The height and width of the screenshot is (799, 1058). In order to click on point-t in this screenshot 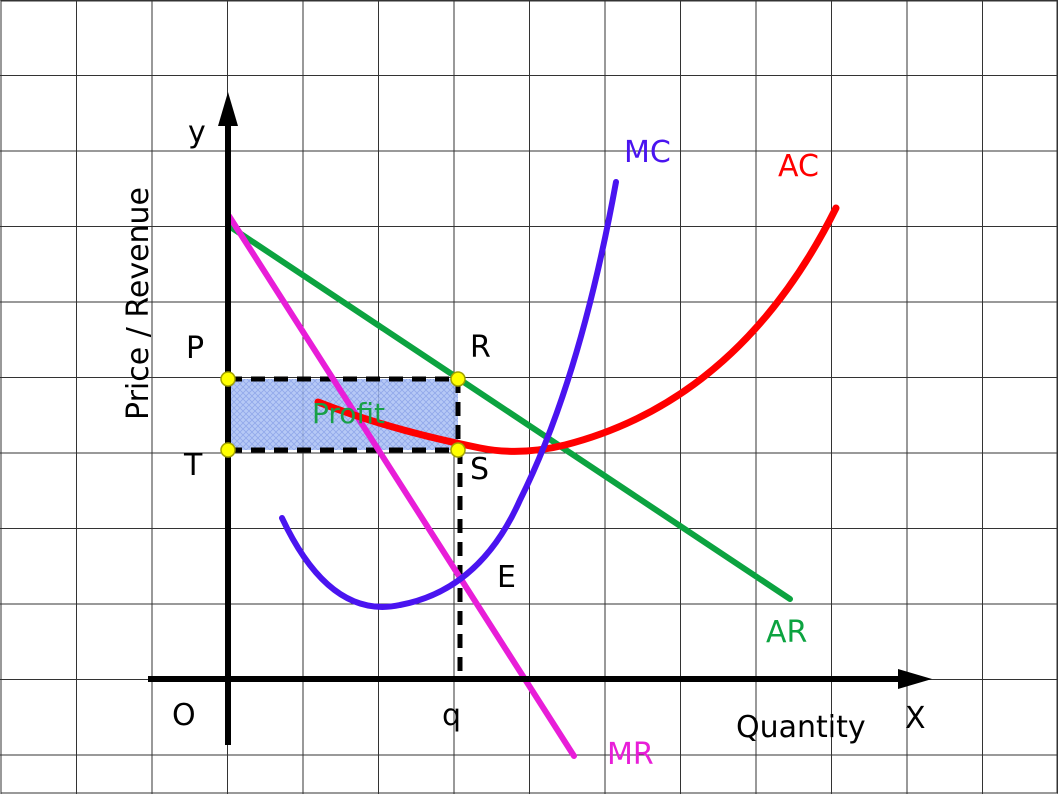, I will do `click(228, 450)`.